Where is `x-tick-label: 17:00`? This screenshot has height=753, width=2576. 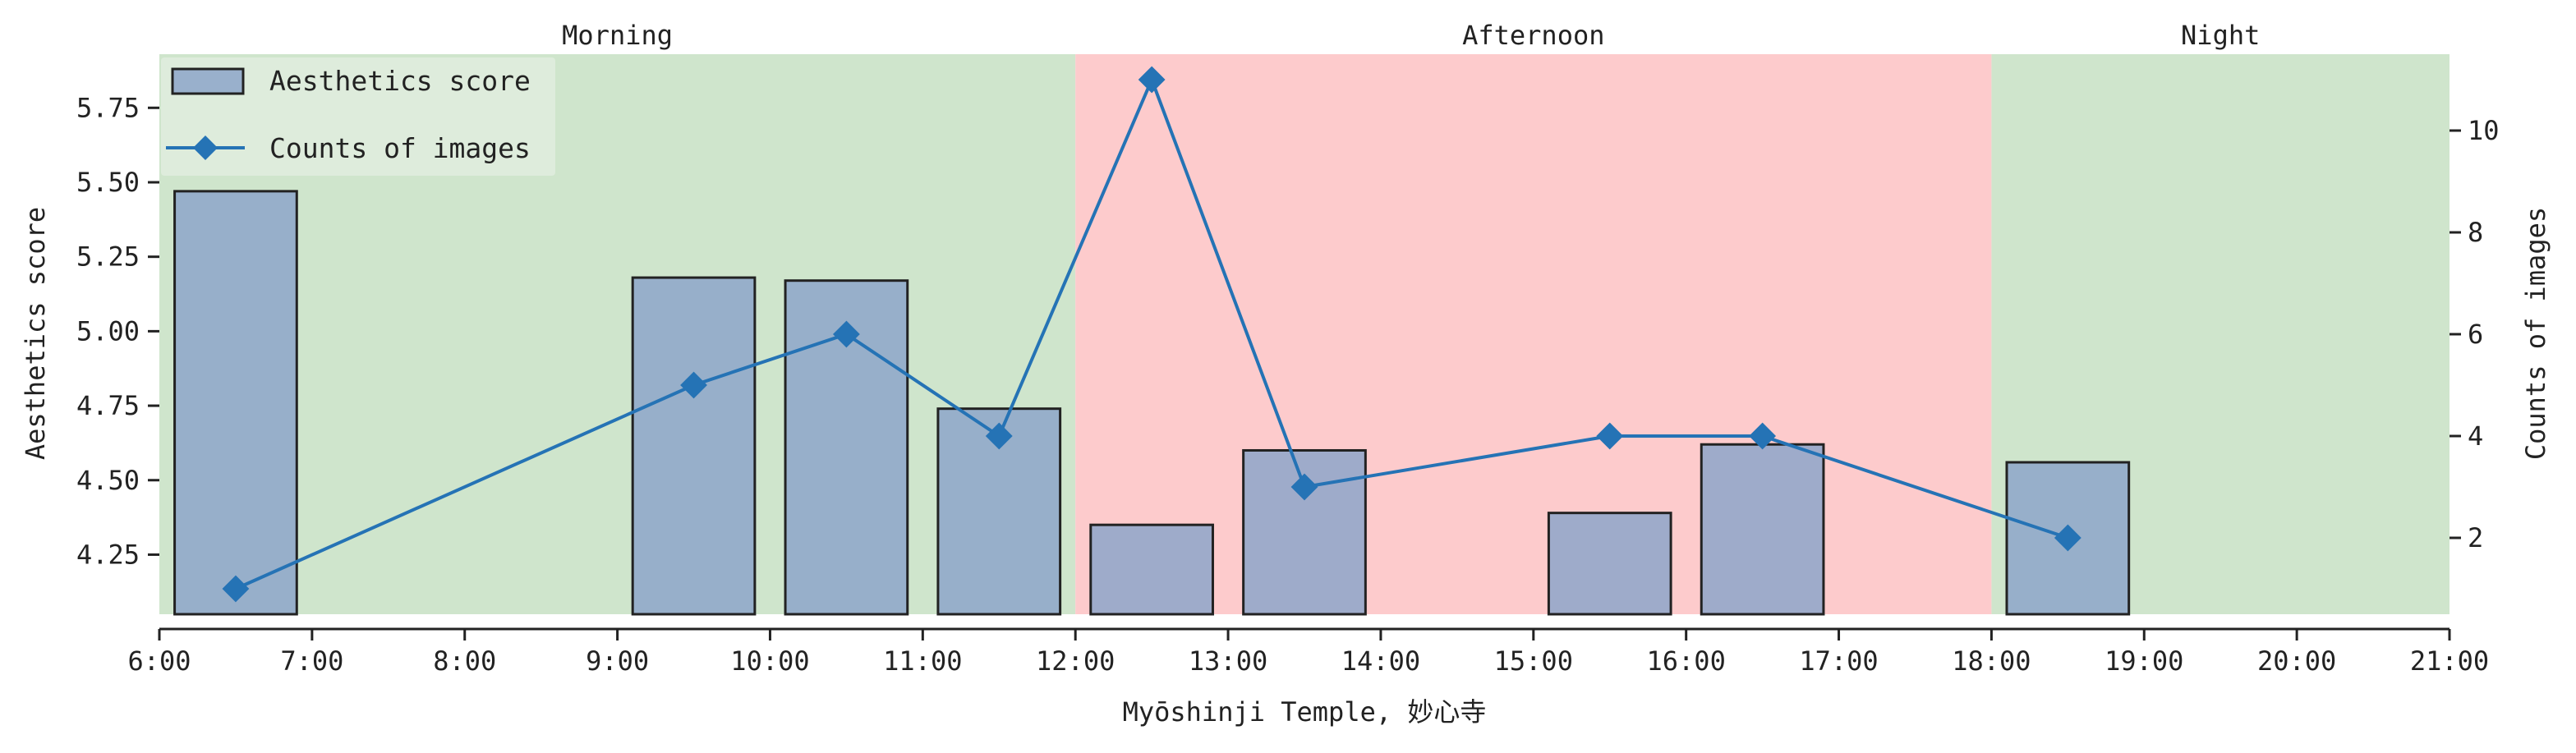 x-tick-label: 17:00 is located at coordinates (1838, 661).